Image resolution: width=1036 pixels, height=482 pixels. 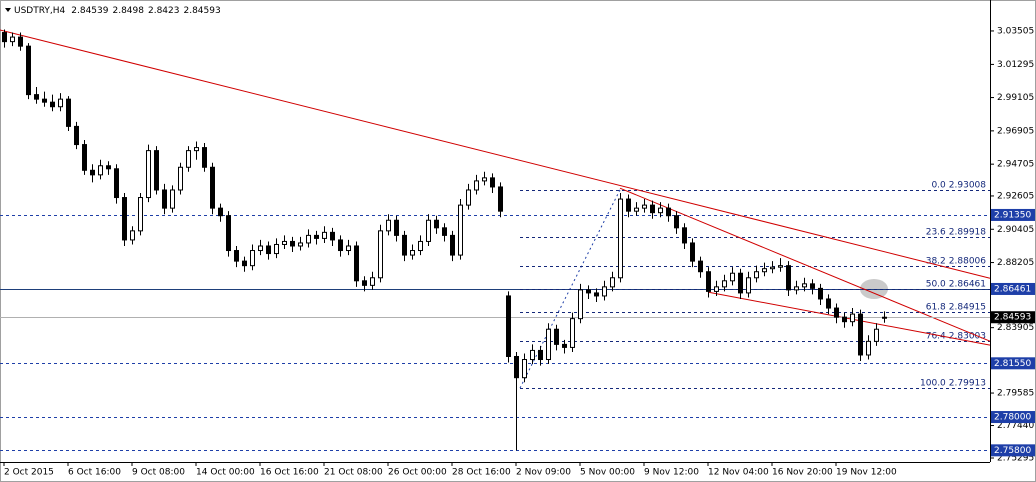 I want to click on fibo-level-price: 2.86461, so click(x=967, y=284).